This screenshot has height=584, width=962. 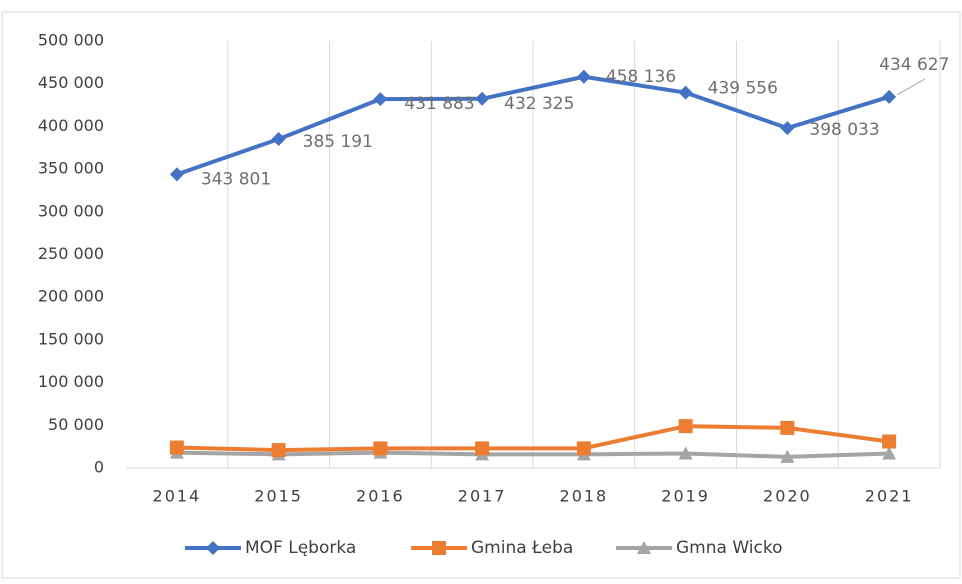 What do you see at coordinates (71, 296) in the screenshot?
I see `y-tick-label: 200 000` at bounding box center [71, 296].